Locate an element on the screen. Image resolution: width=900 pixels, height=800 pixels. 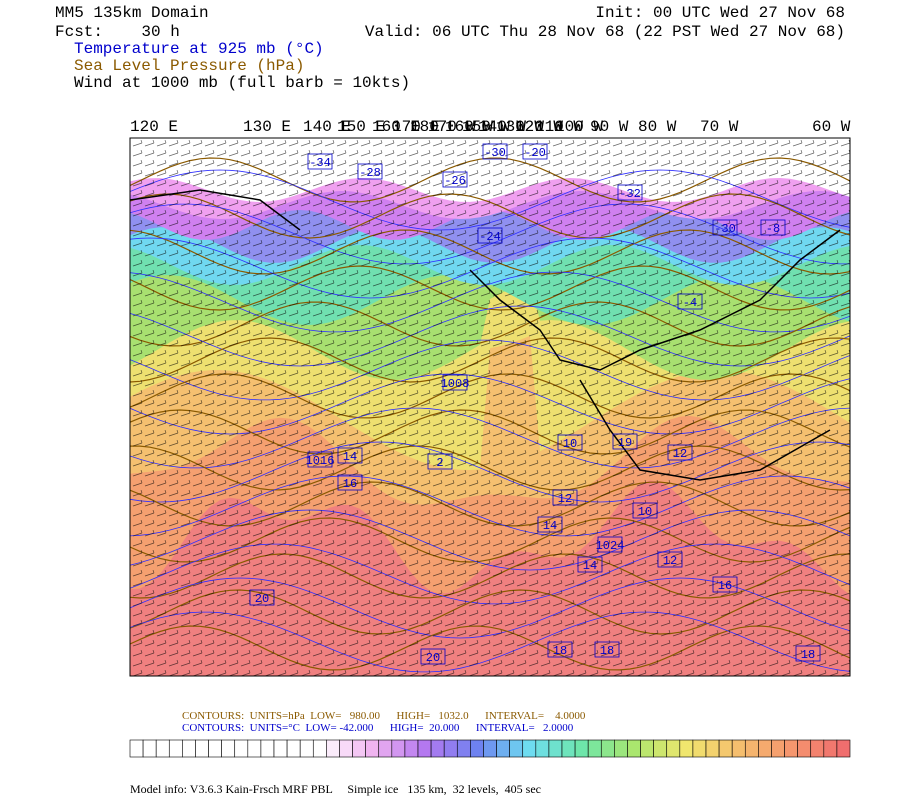
contour-label: -8 is located at coordinates (773, 229).